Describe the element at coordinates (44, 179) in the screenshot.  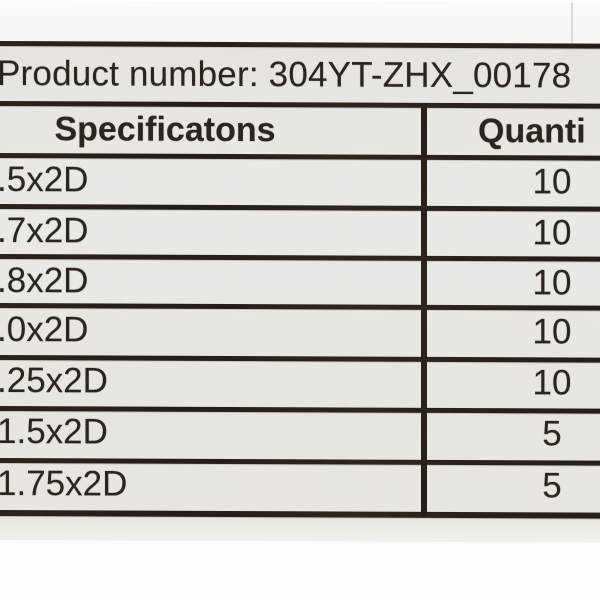
I see `spec-cell: .5x2D` at that location.